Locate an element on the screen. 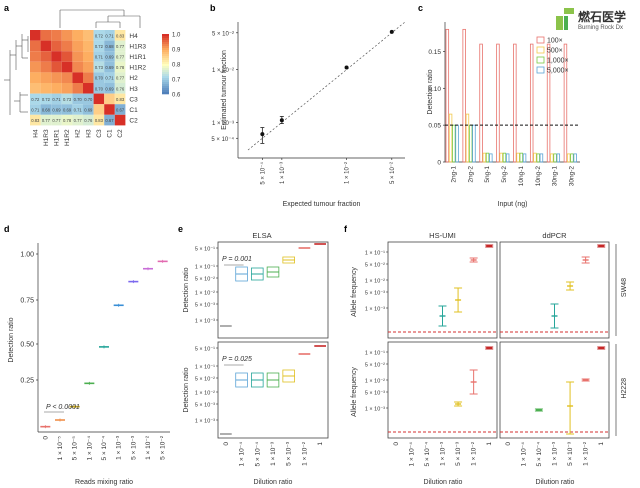 The image size is (640, 488). heatmap-value: 0.73 is located at coordinates (67, 99).